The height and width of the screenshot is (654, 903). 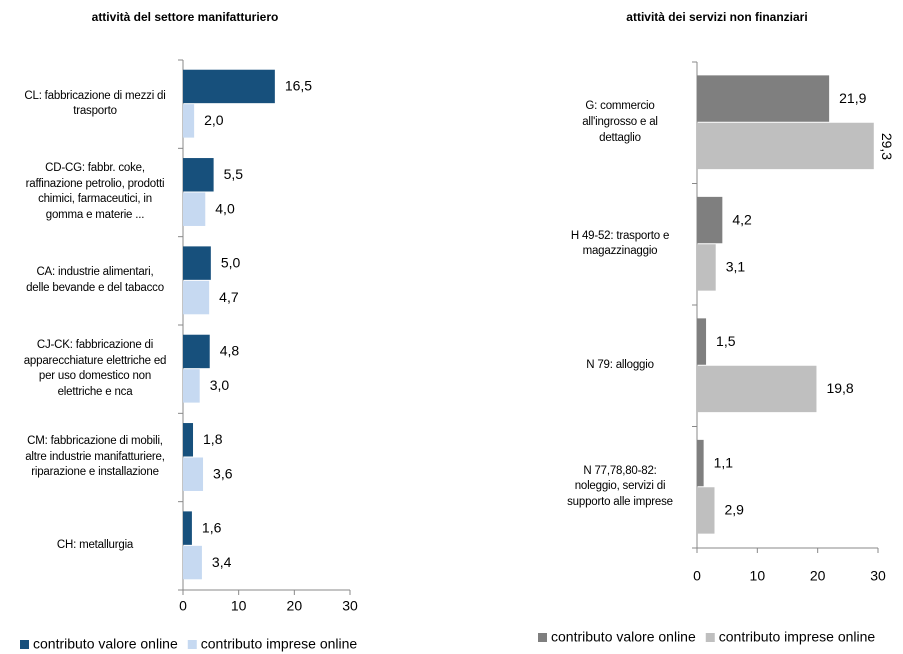 I want to click on category-label-text: CH: metallurgia, so click(x=95, y=545).